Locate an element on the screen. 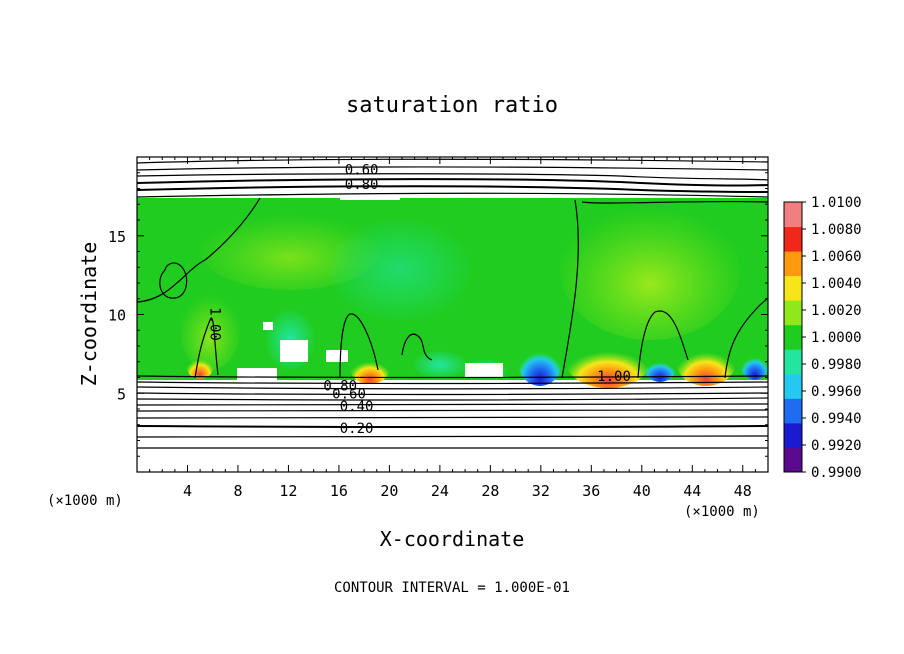  x-tick-label: 24 is located at coordinates (440, 491).